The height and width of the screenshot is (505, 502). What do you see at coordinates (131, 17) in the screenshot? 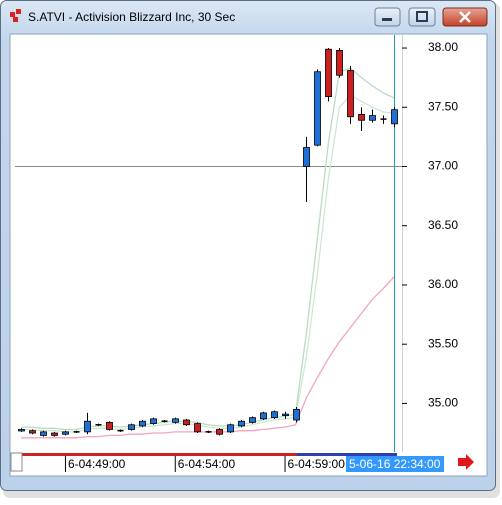
I see `window-title: S.ATVI - Activision Blizzard Inc, 30 Sec` at bounding box center [131, 17].